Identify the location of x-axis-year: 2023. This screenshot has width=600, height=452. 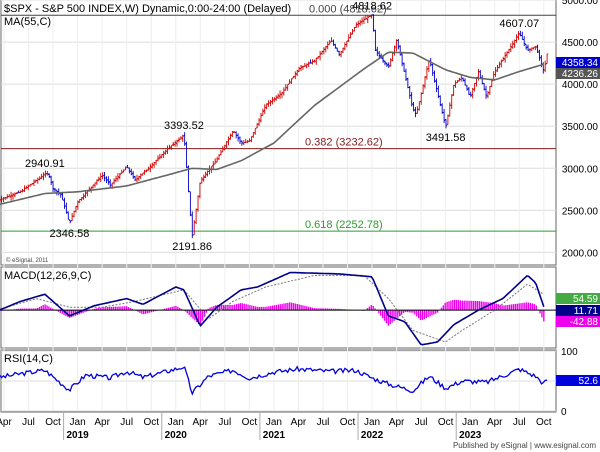
(470, 435).